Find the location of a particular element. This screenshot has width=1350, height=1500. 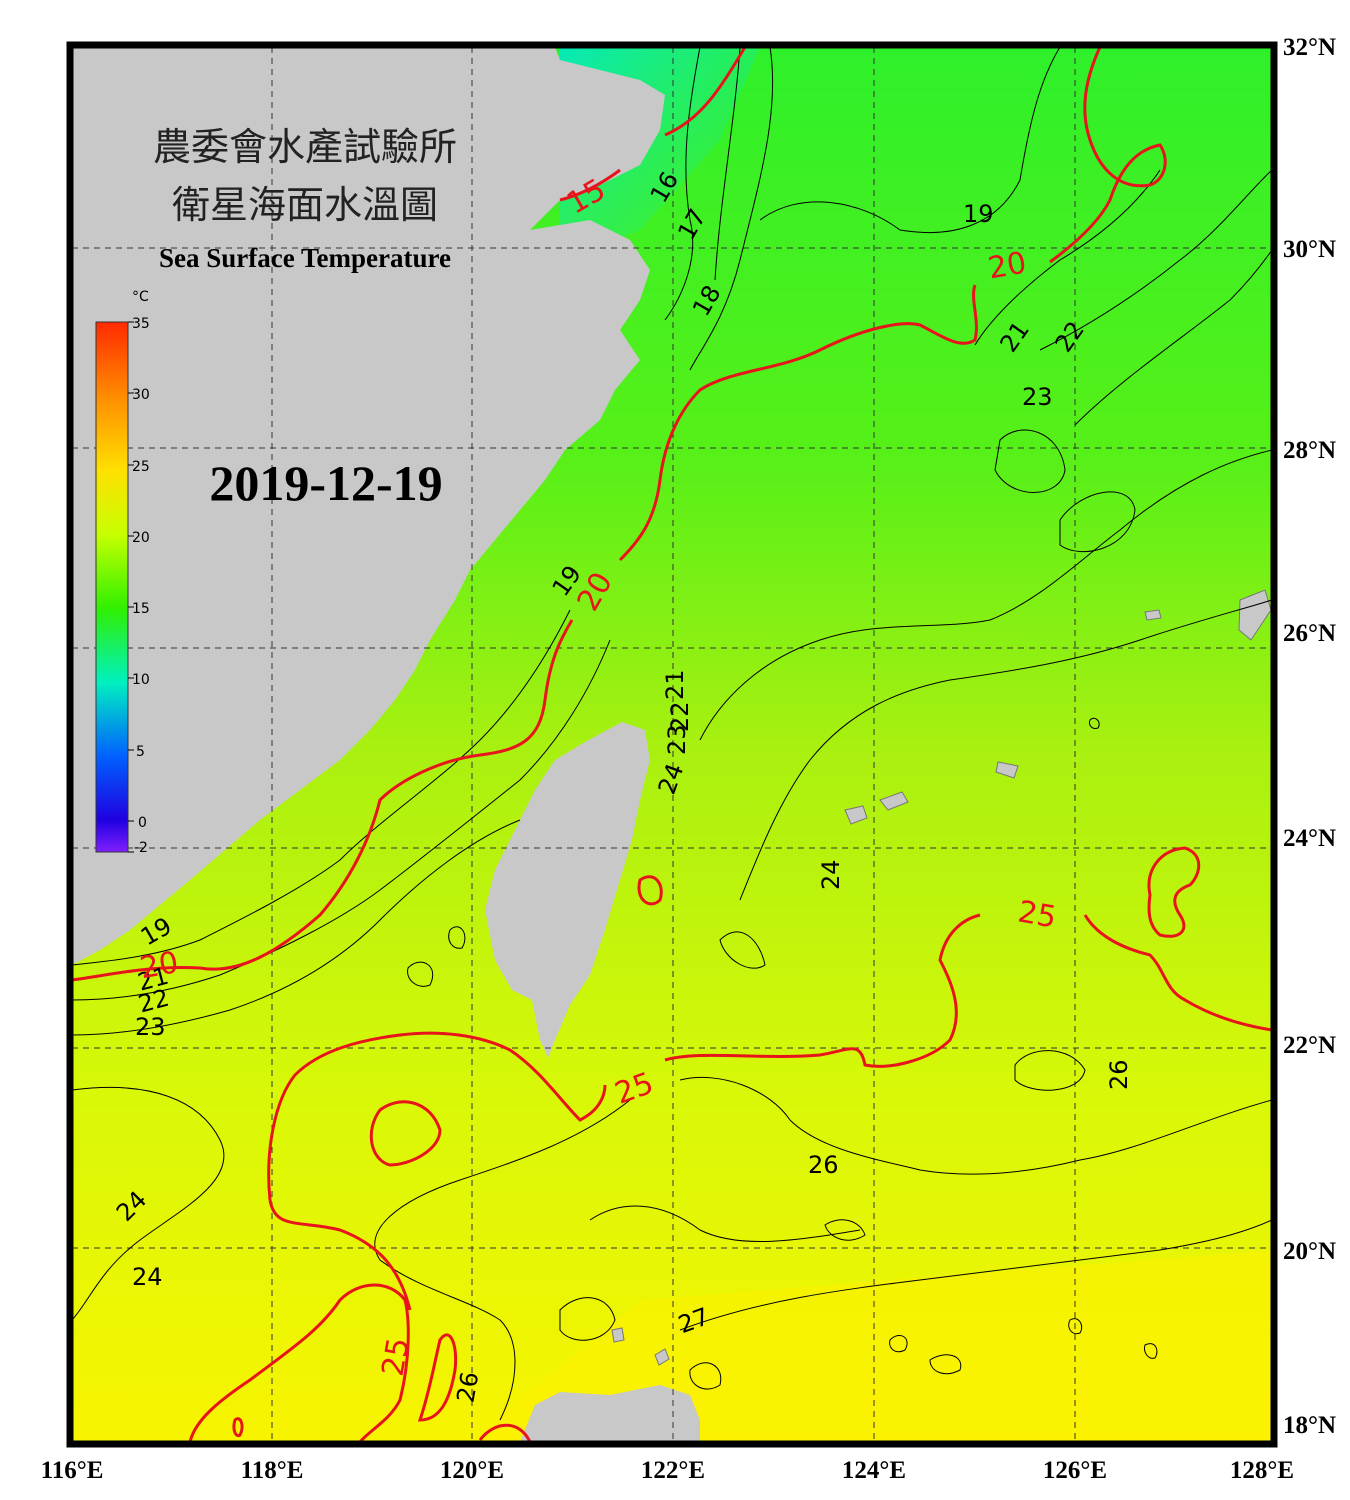

lon-label: 122°E is located at coordinates (673, 1470).